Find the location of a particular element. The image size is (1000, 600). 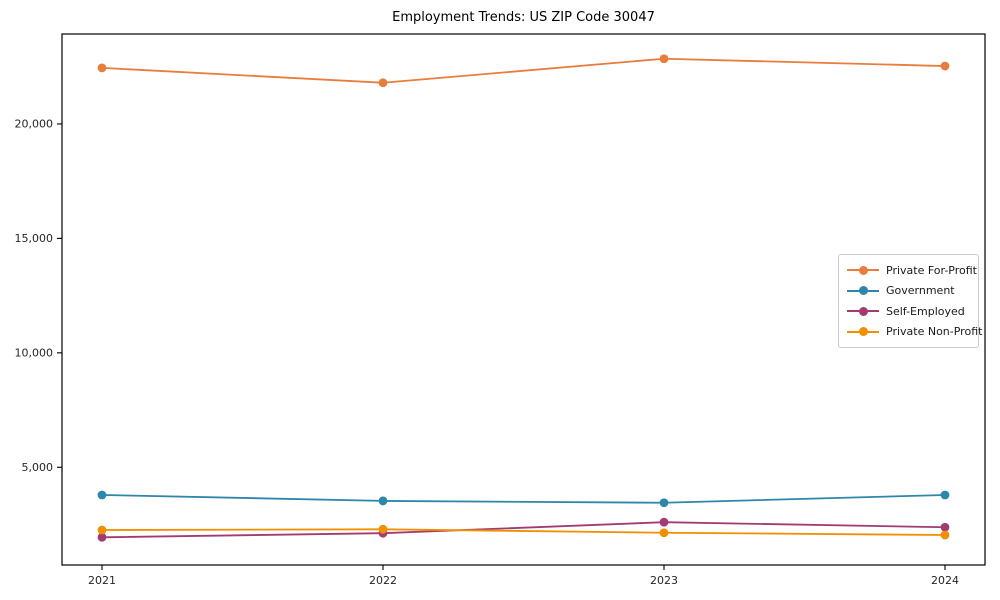

data-point-government-2023 is located at coordinates (664, 503).